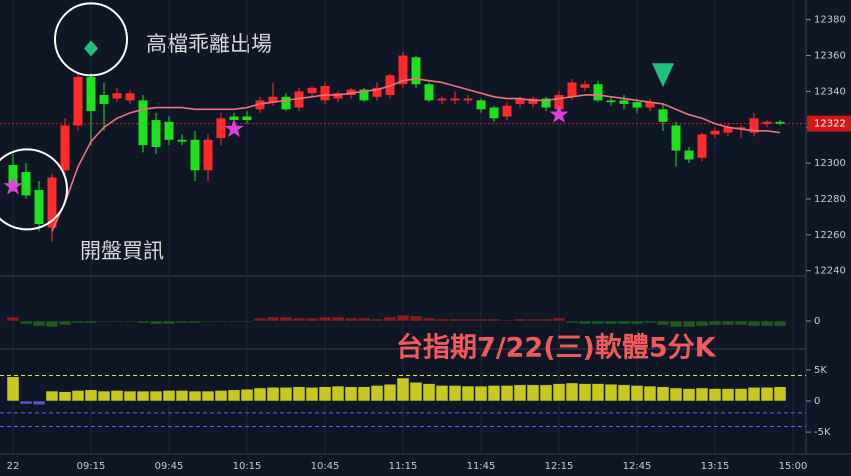 This screenshot has width=851, height=476. Describe the element at coordinates (830, 91) in the screenshot. I see `y-tick-label: 12340` at that location.